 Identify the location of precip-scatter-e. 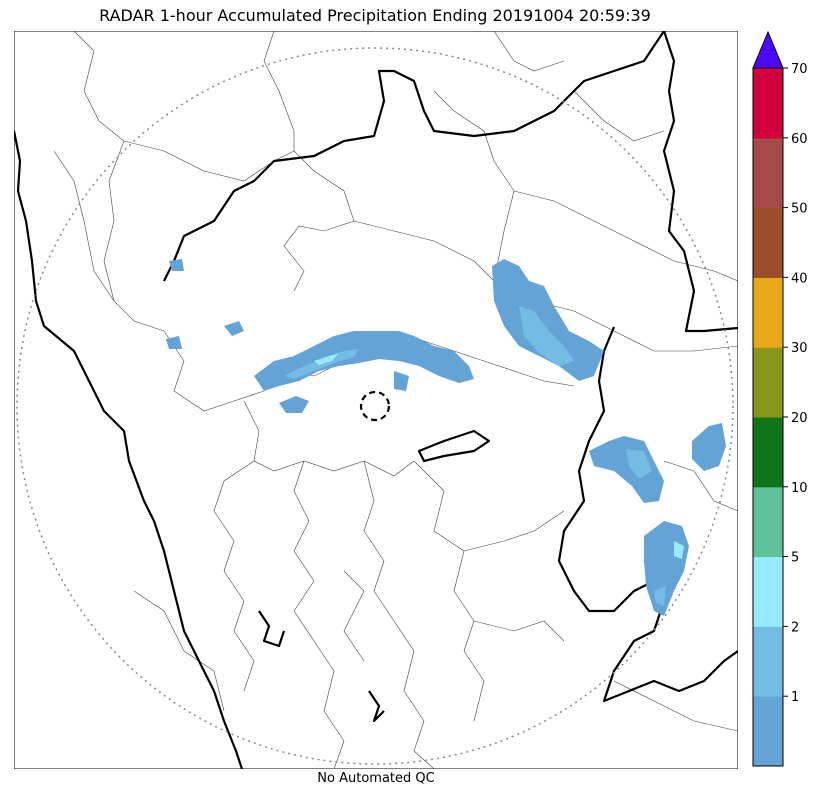
(174, 342).